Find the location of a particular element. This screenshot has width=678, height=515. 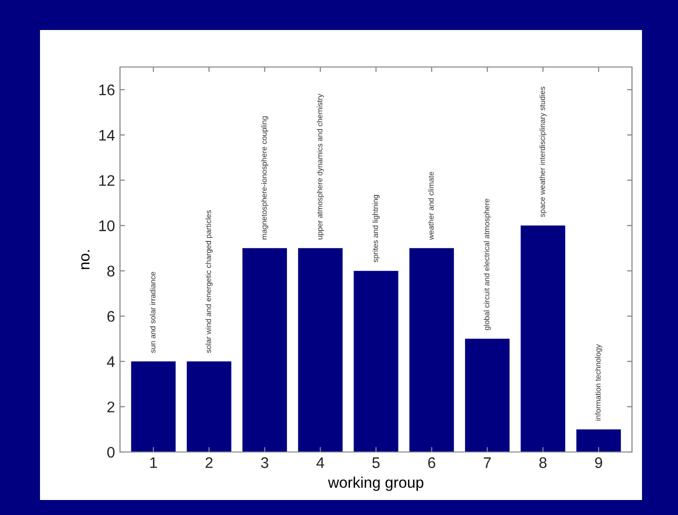

x-tick-label: 6 is located at coordinates (432, 462).